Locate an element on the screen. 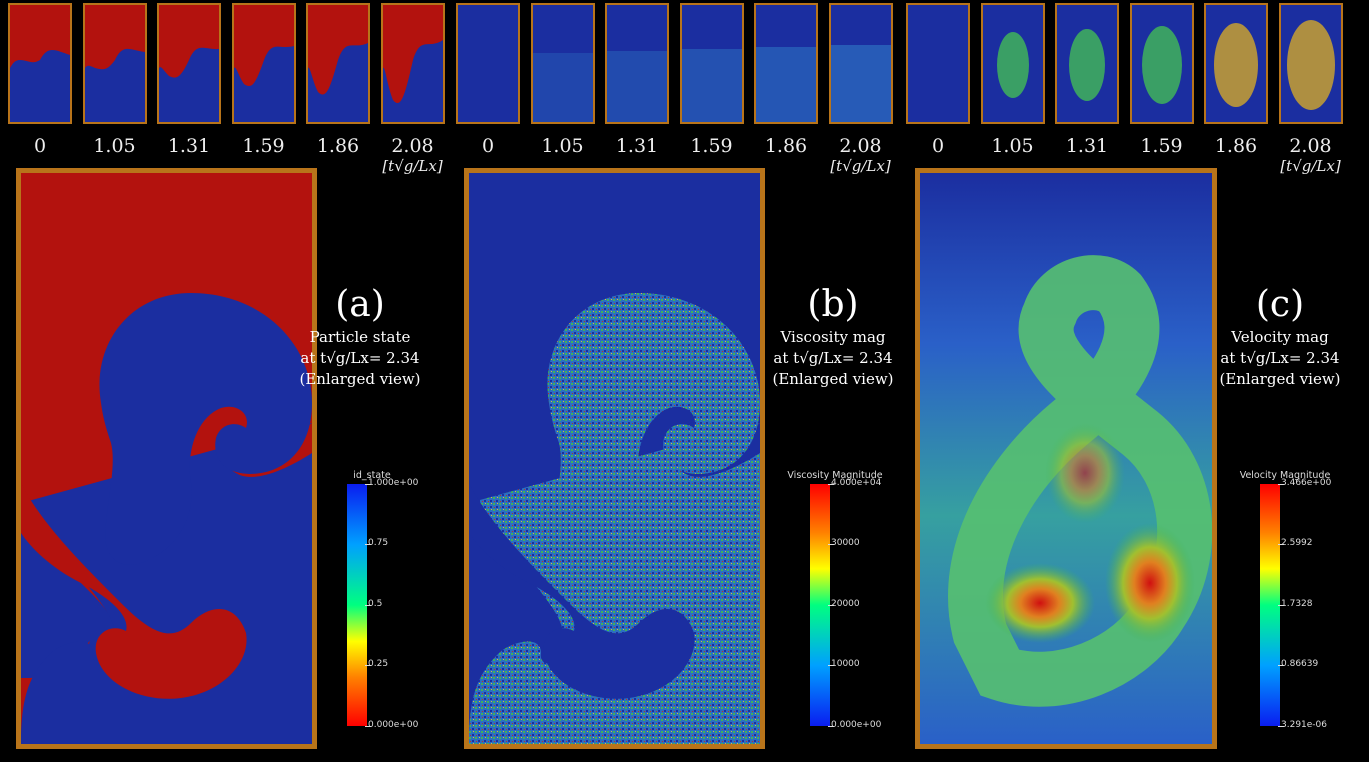  colorbar-title: Velocity Magnitude is located at coordinates (1285, 475).